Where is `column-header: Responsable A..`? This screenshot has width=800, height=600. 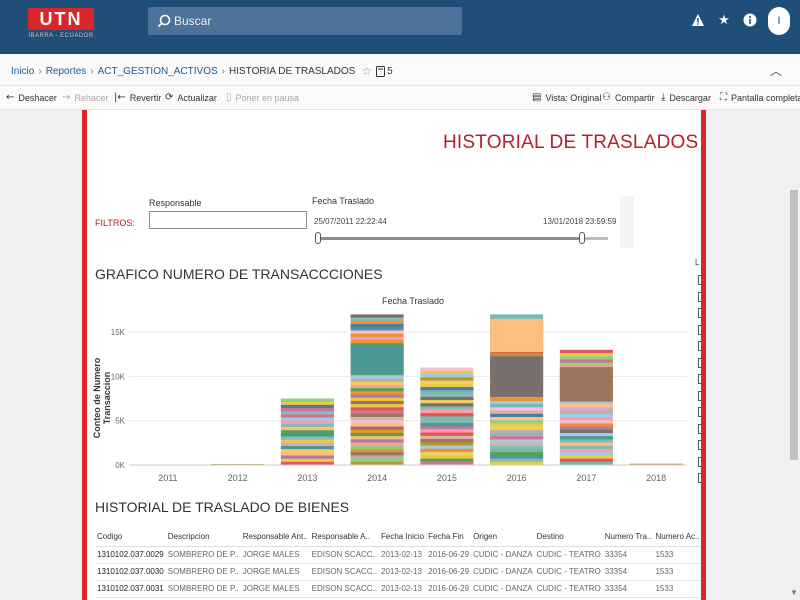 column-header: Responsable A.. is located at coordinates (344, 537).